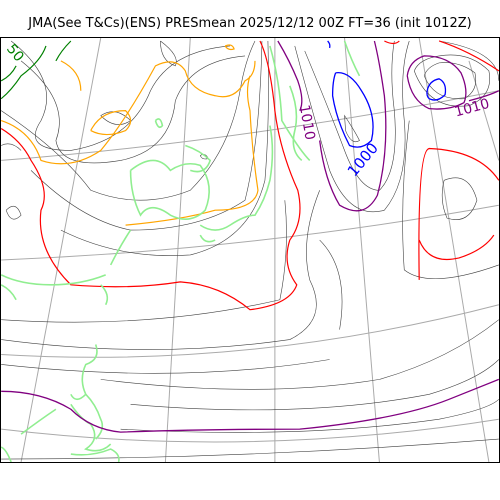  Describe the element at coordinates (36, 70) in the screenshot. I see `green-isobar` at that location.